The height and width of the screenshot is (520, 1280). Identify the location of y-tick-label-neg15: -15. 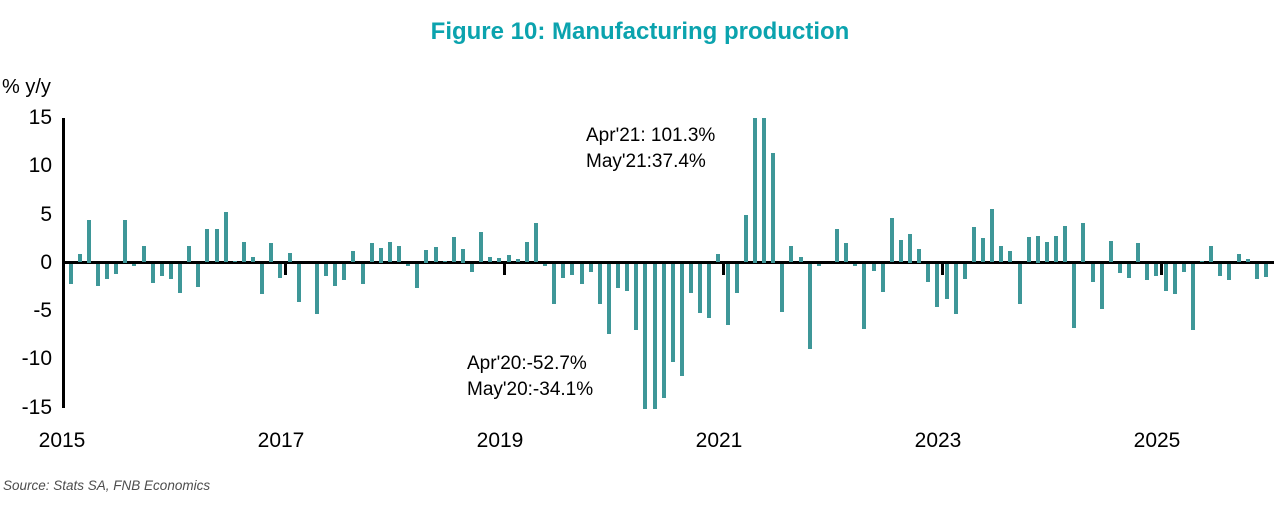
(36, 407).